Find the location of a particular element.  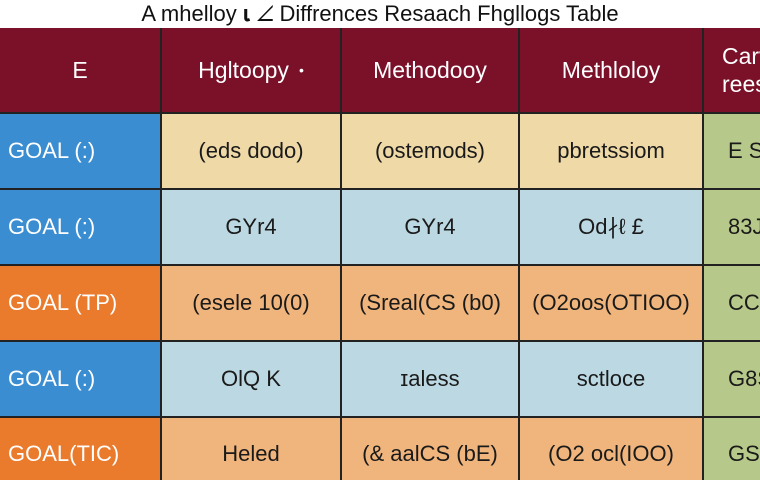

row2-cell-4: 83J is located at coordinates (732, 227).